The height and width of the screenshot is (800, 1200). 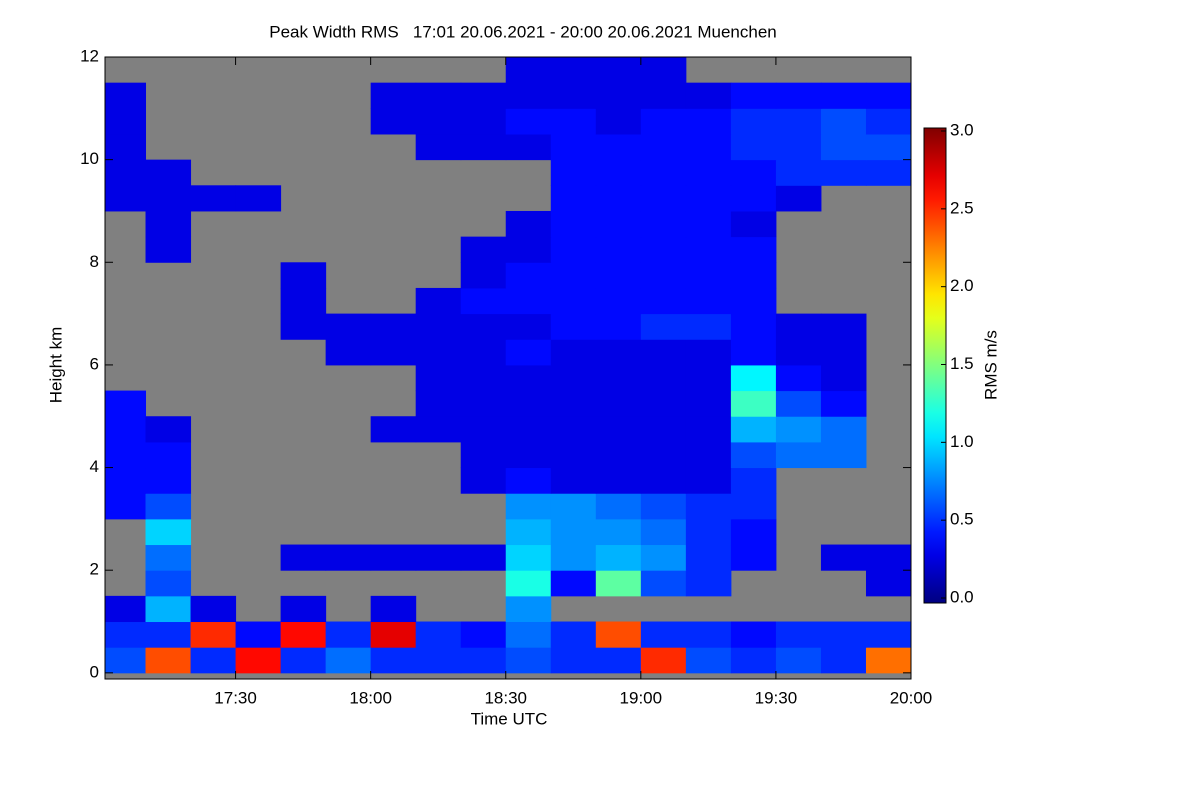 I want to click on colorbar-tick-label: 3.0, so click(x=962, y=129).